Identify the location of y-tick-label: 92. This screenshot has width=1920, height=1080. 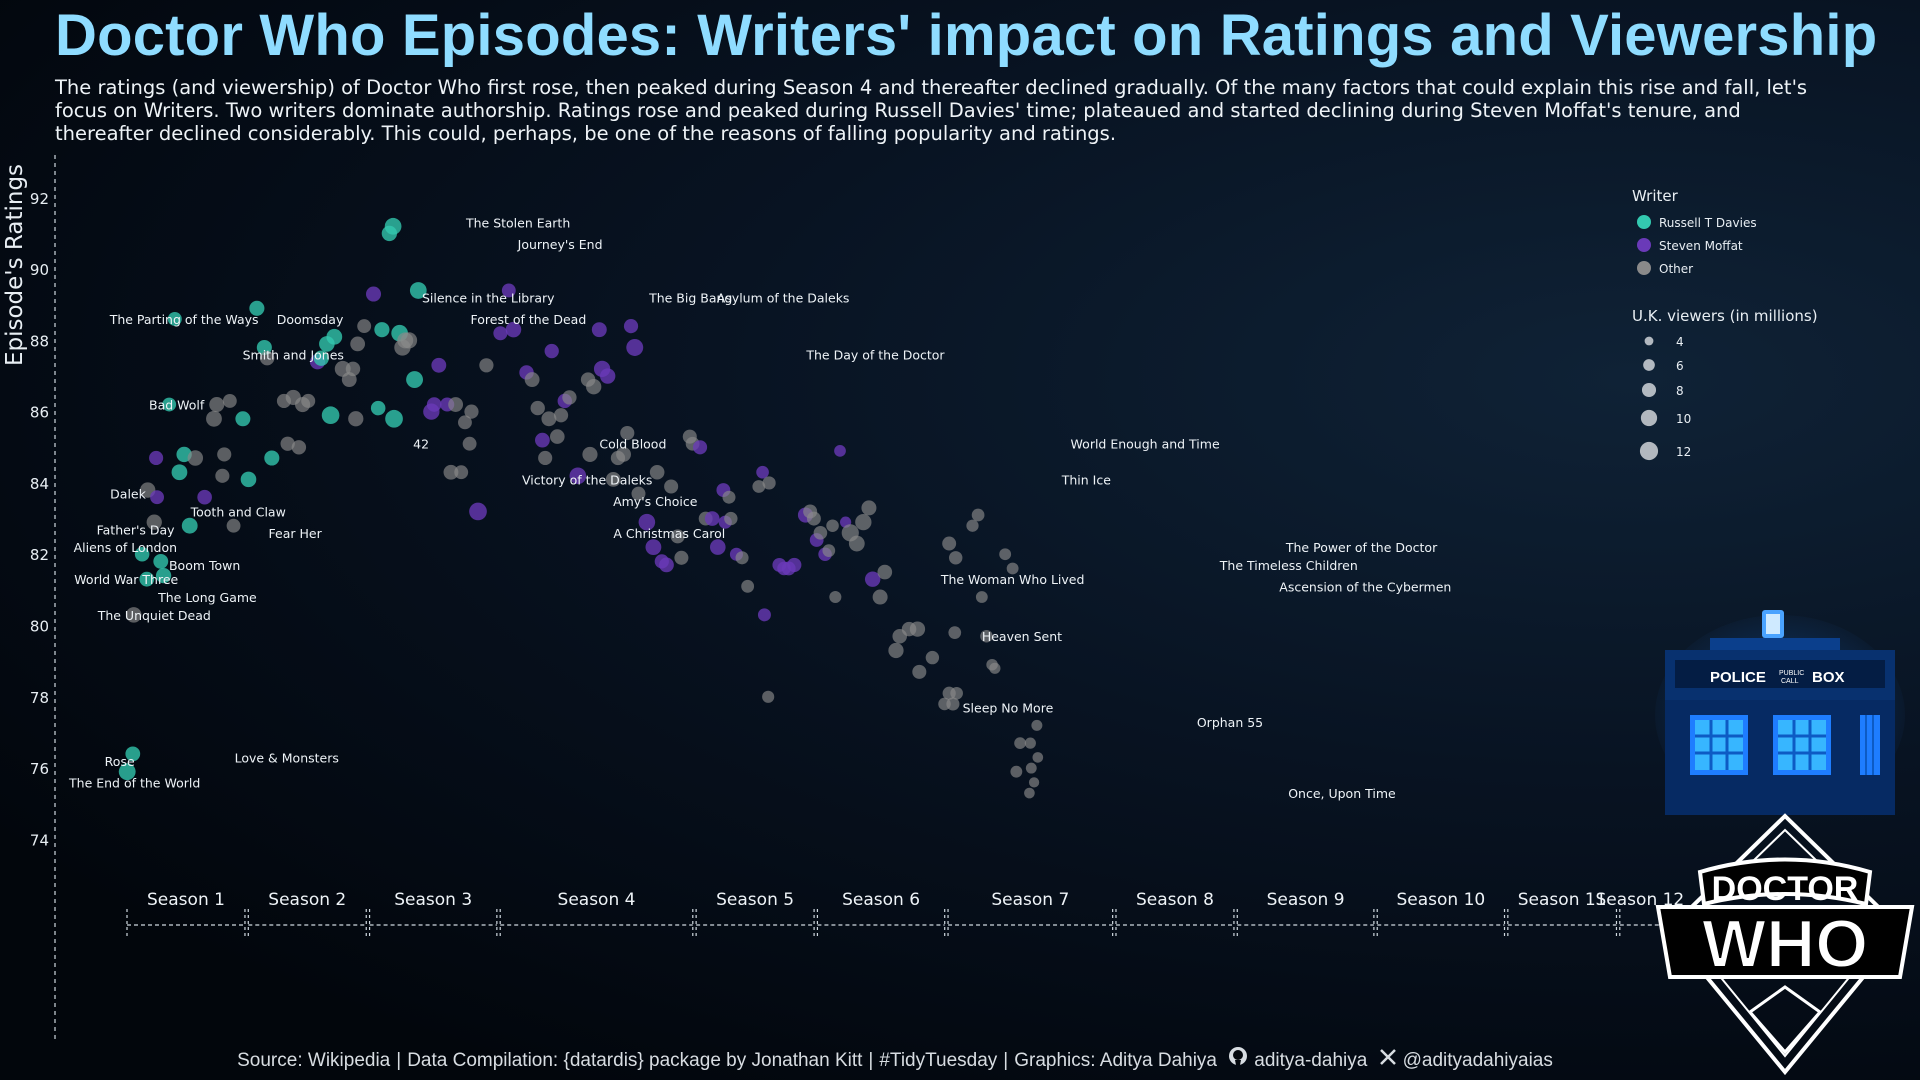
(39, 199).